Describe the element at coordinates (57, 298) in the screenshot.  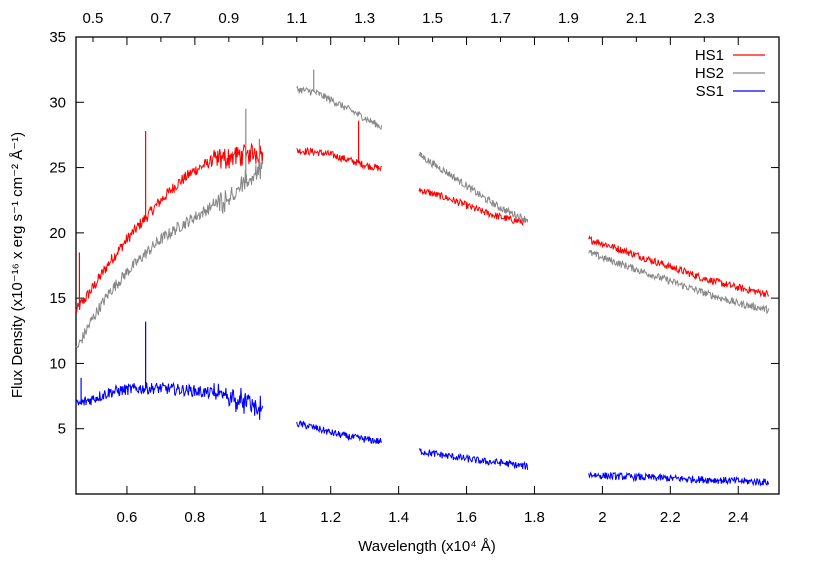
I see `y-tick-label: 15` at that location.